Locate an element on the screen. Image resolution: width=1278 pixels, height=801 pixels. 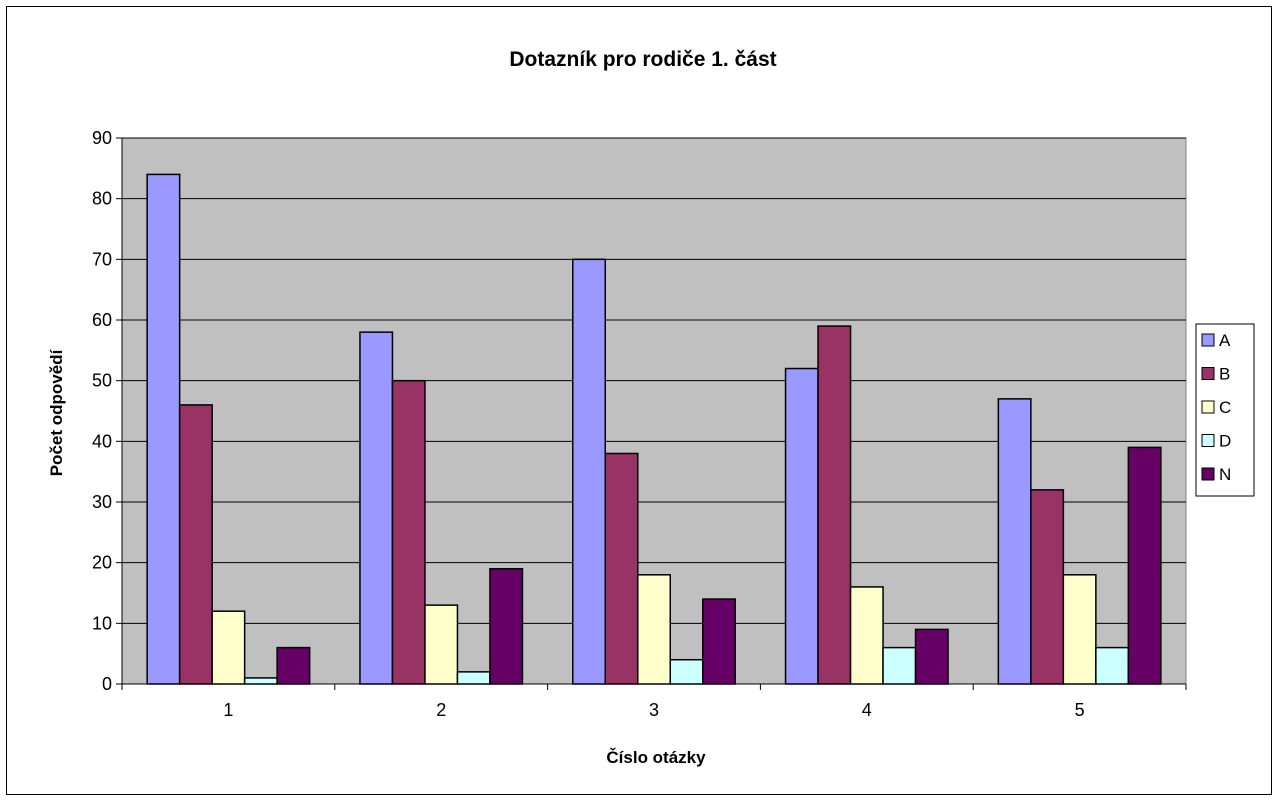
chart-title: Dotazník pro rodiče 1. část is located at coordinates (642, 59).